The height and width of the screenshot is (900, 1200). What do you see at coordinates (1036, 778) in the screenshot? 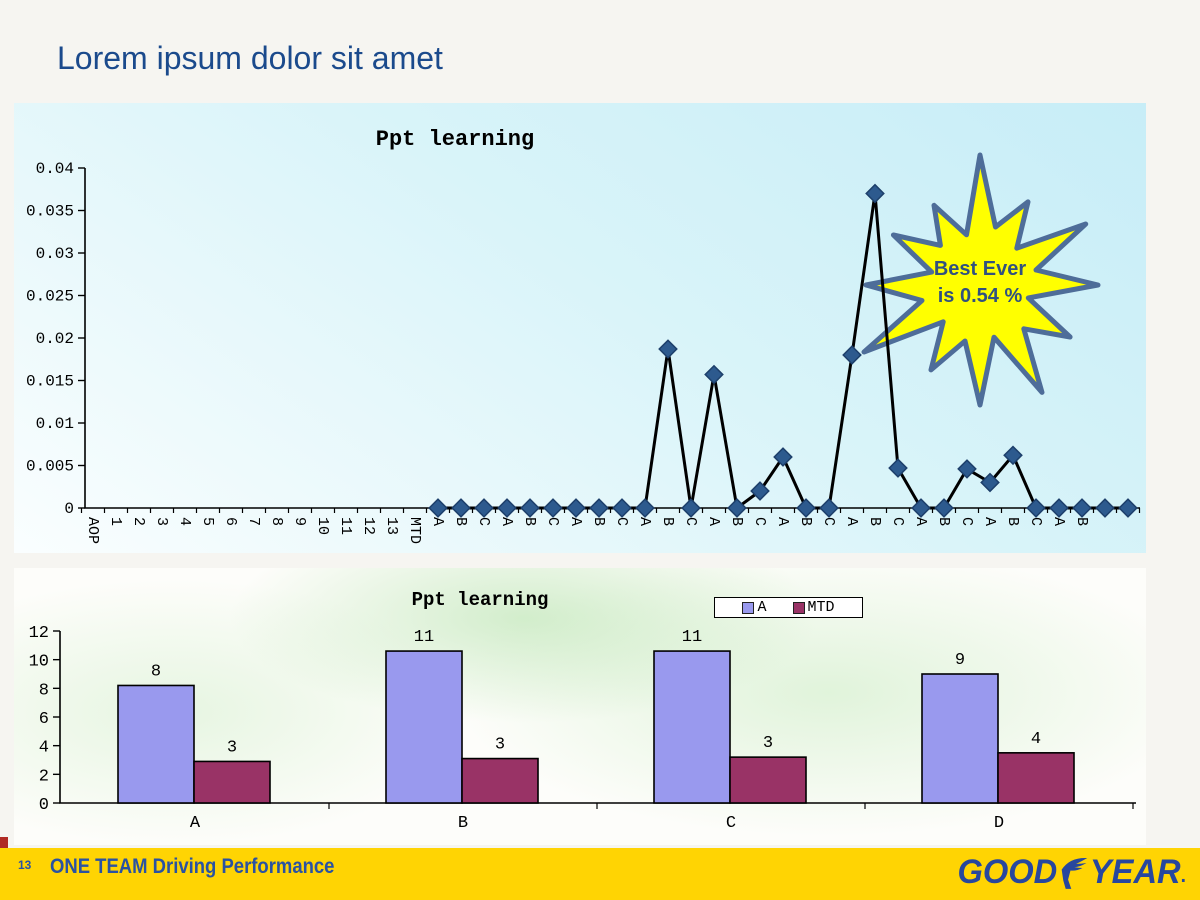
I see `bar-mtd-D` at bounding box center [1036, 778].